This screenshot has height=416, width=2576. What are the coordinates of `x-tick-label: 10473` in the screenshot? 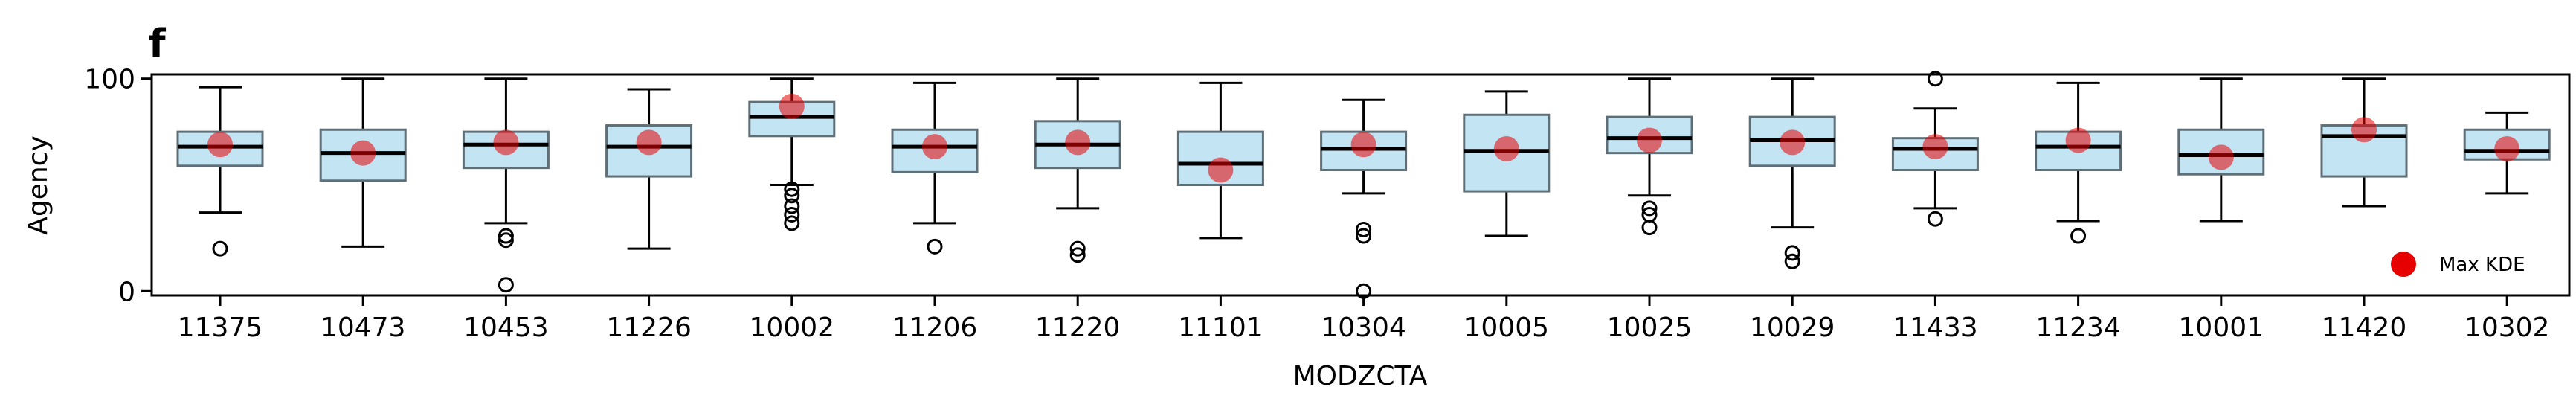 It's located at (363, 328).